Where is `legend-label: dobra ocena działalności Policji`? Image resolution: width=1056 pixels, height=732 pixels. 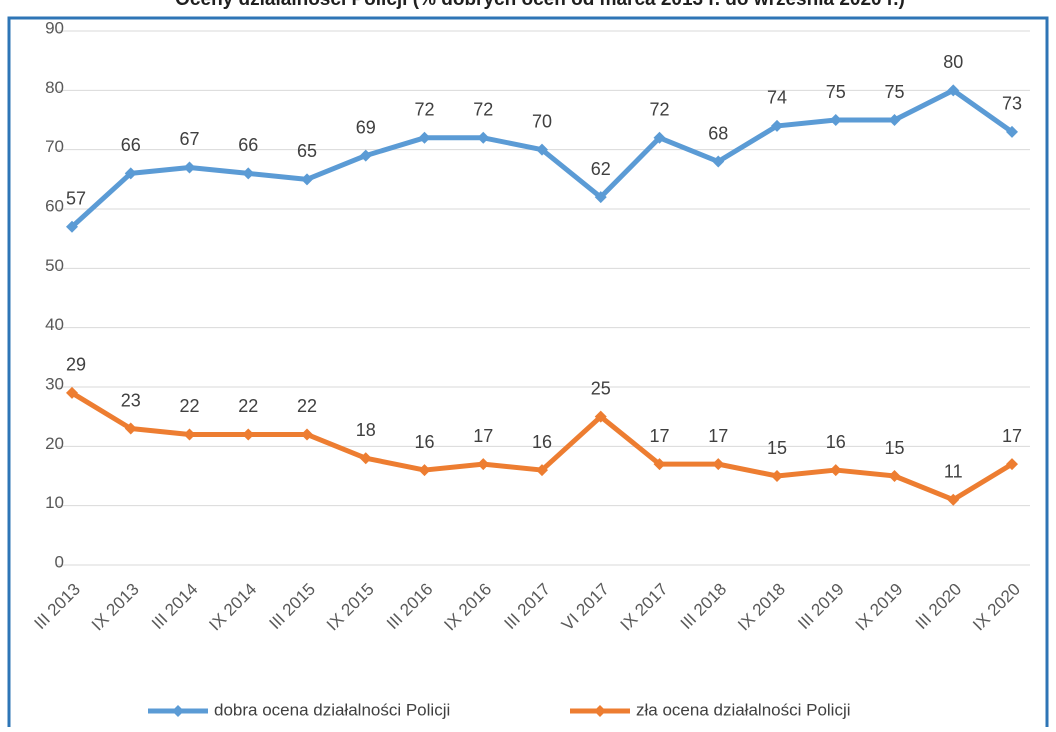 legend-label: dobra ocena działalności Policji is located at coordinates (332, 709).